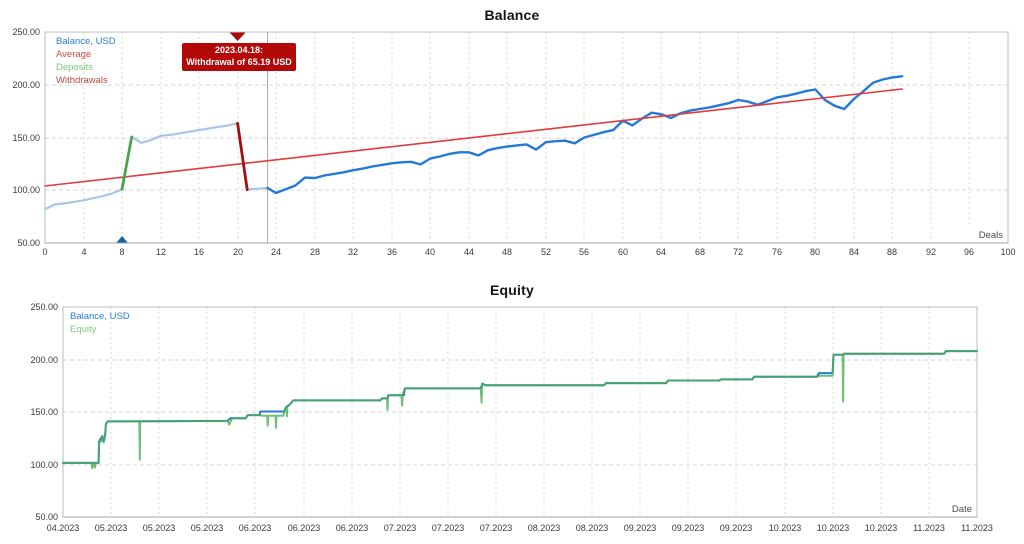  I want to click on x-tick-label: 8, so click(121, 252).